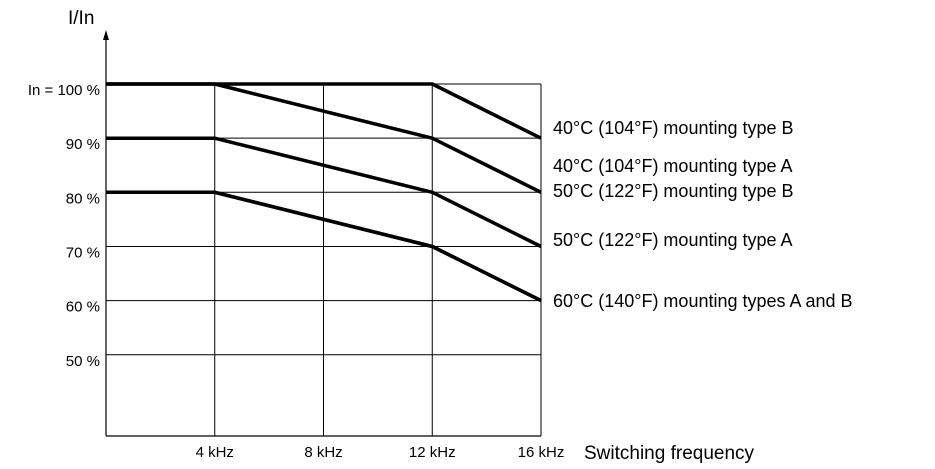  I want to click on y-tick-label: 70 %, so click(83, 252).